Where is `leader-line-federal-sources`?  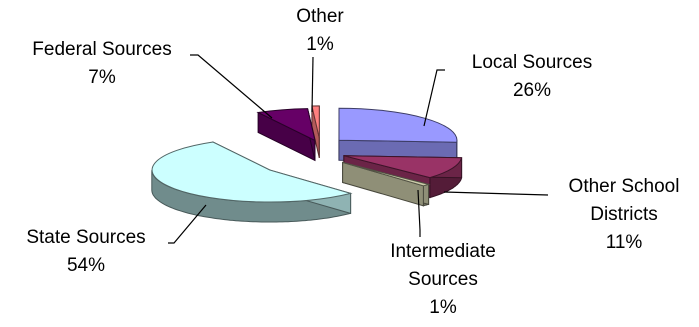
leader-line-federal-sources is located at coordinates (231, 86).